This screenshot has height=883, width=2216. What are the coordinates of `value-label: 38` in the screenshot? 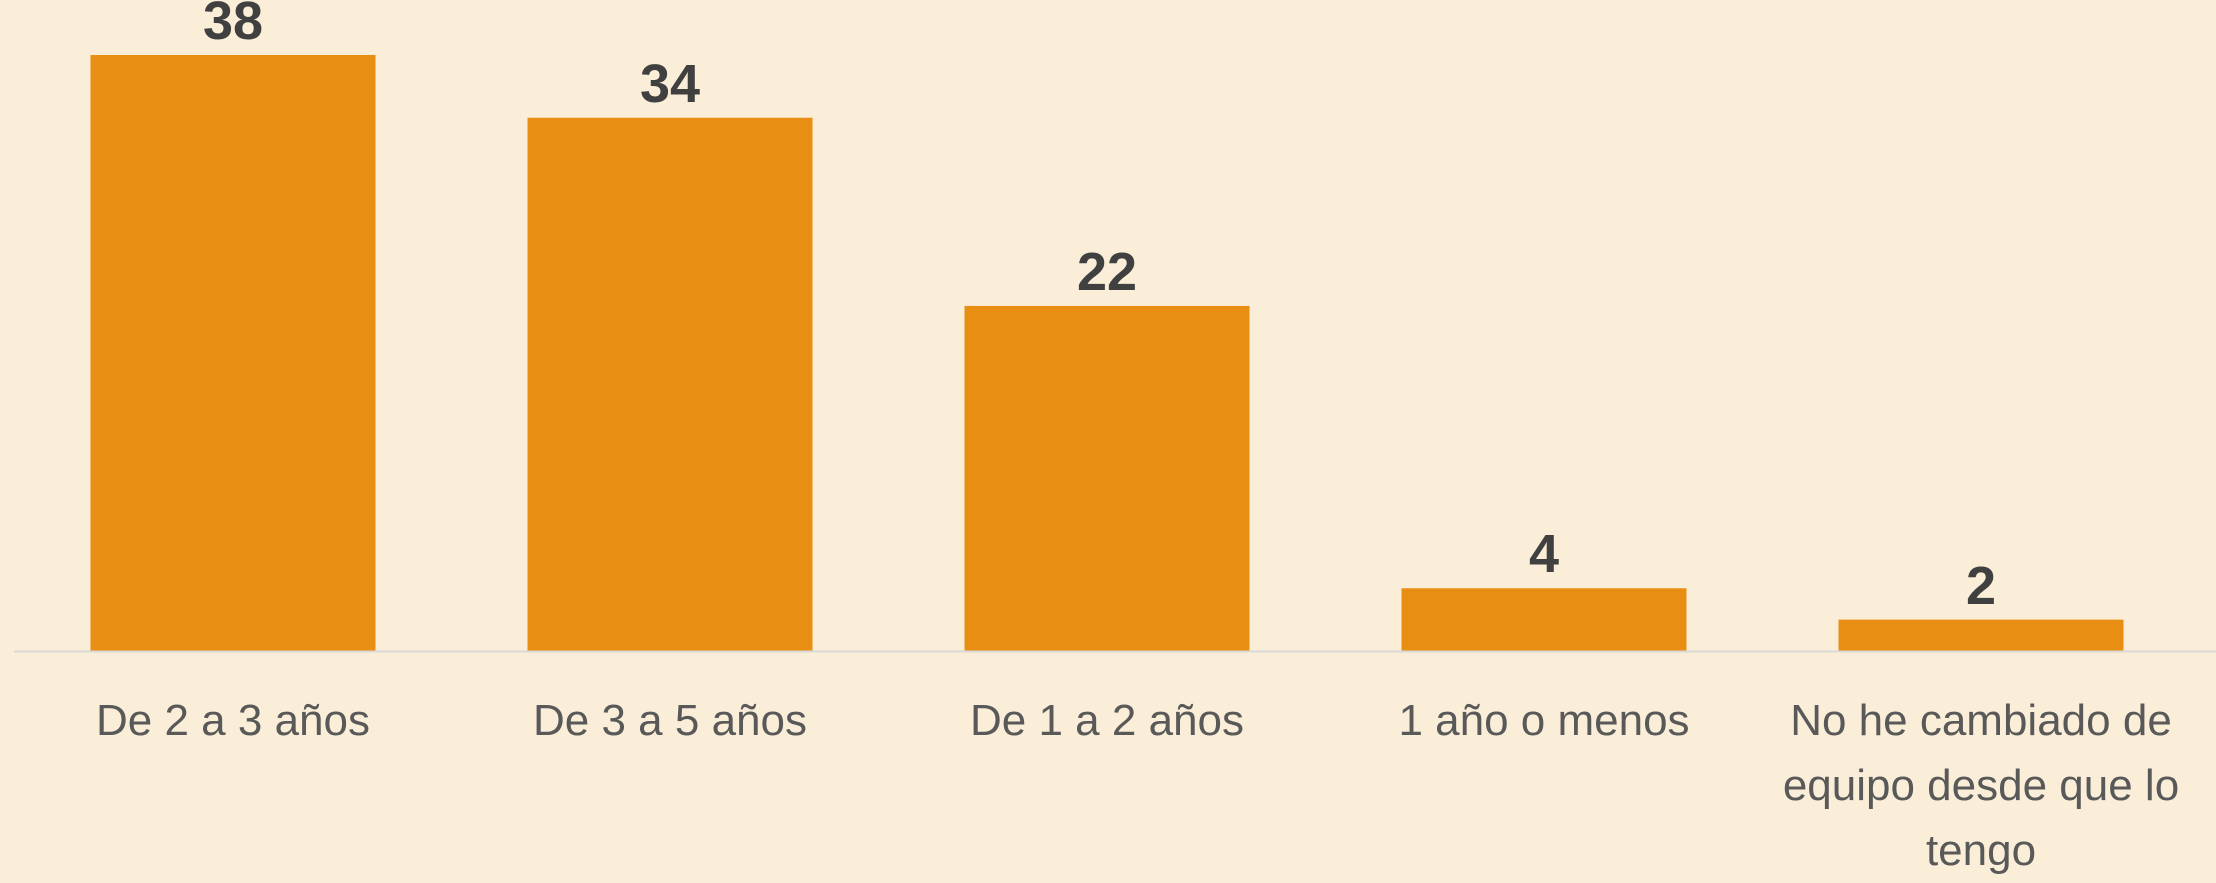 It's located at (233, 25).